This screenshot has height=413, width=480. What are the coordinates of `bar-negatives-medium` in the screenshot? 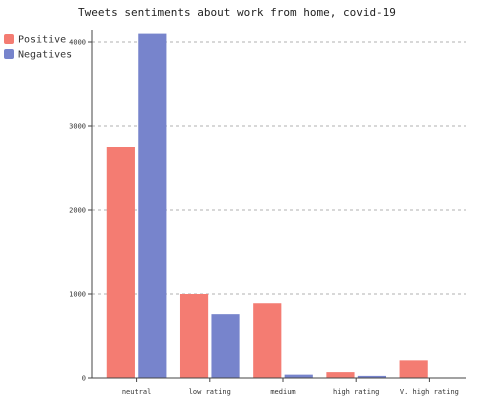 It's located at (298, 376).